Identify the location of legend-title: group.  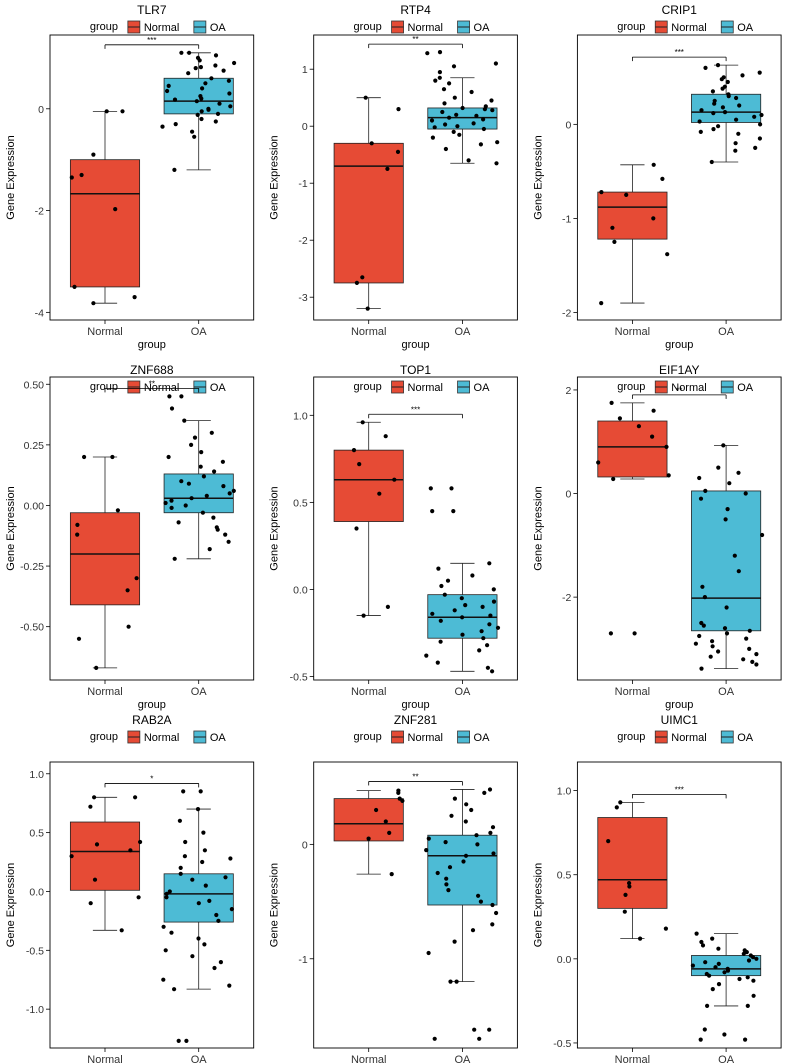
(104, 737).